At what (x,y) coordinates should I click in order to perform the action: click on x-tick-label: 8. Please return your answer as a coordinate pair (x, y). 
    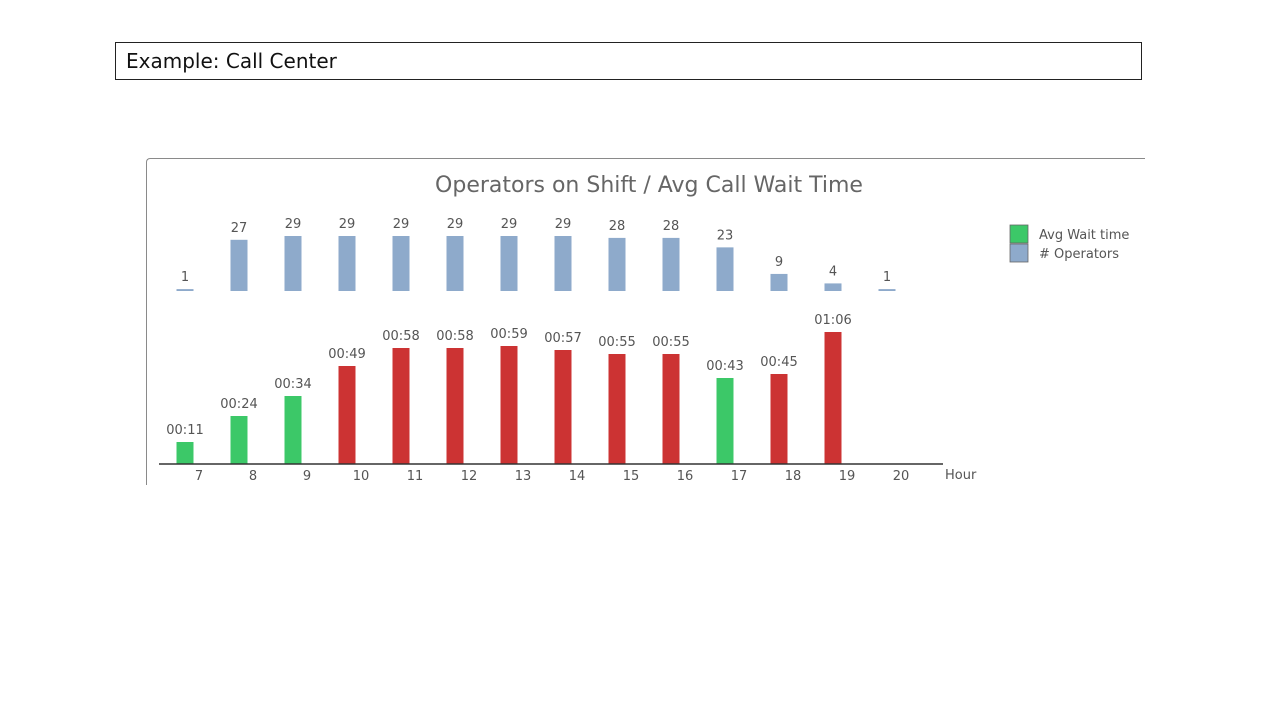
    Looking at the image, I should click on (253, 476).